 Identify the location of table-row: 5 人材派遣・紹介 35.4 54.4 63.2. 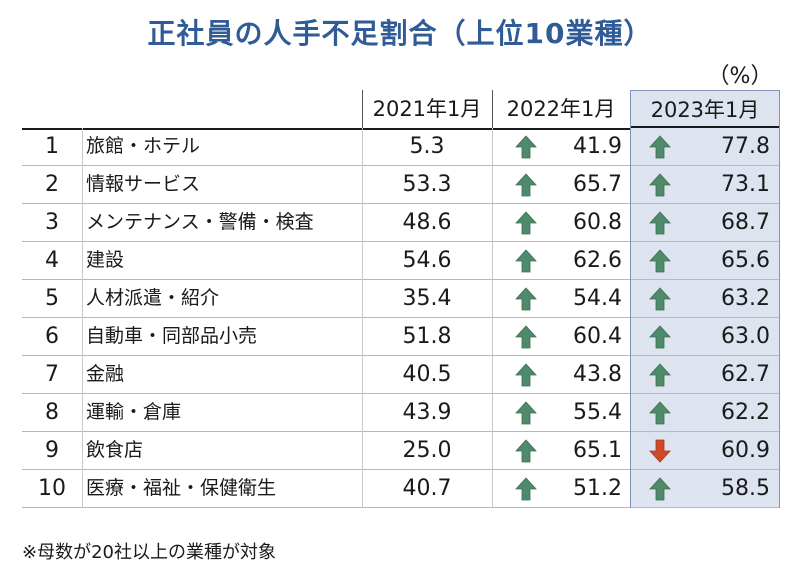
(401, 299).